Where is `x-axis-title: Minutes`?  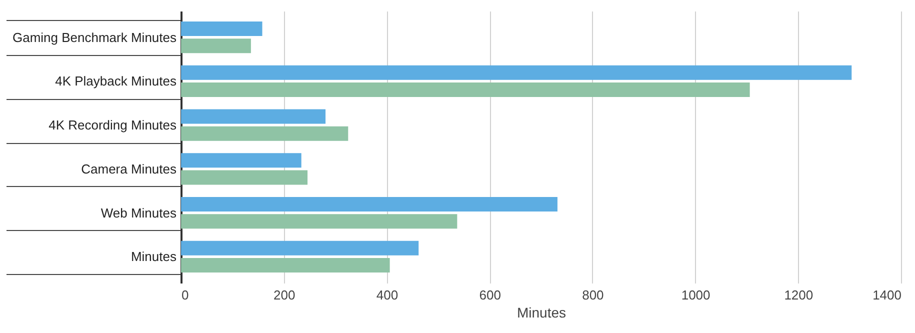 x-axis-title: Minutes is located at coordinates (541, 312).